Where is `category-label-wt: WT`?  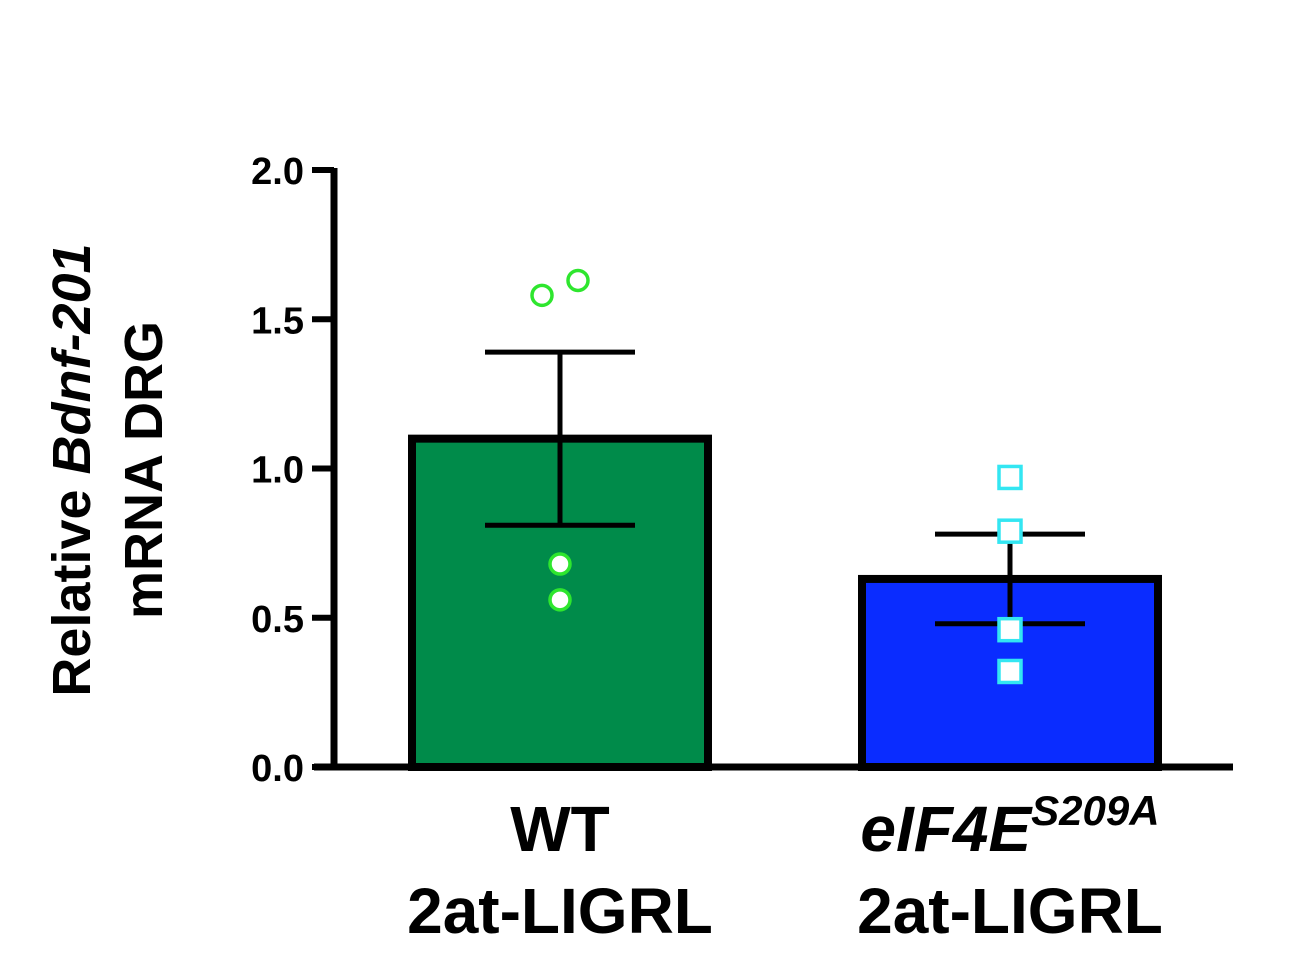
category-label-wt: WT is located at coordinates (560, 829).